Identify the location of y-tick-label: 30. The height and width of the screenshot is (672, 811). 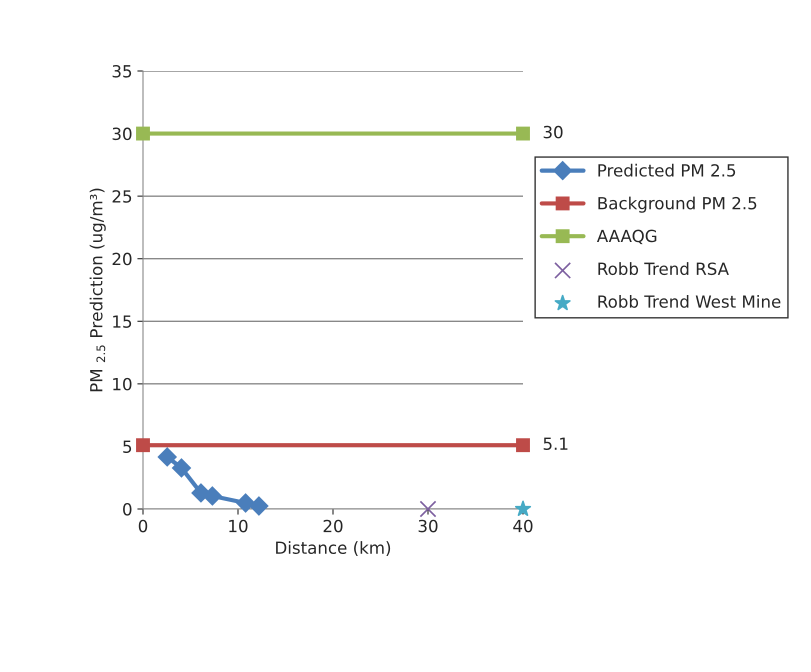
(122, 134).